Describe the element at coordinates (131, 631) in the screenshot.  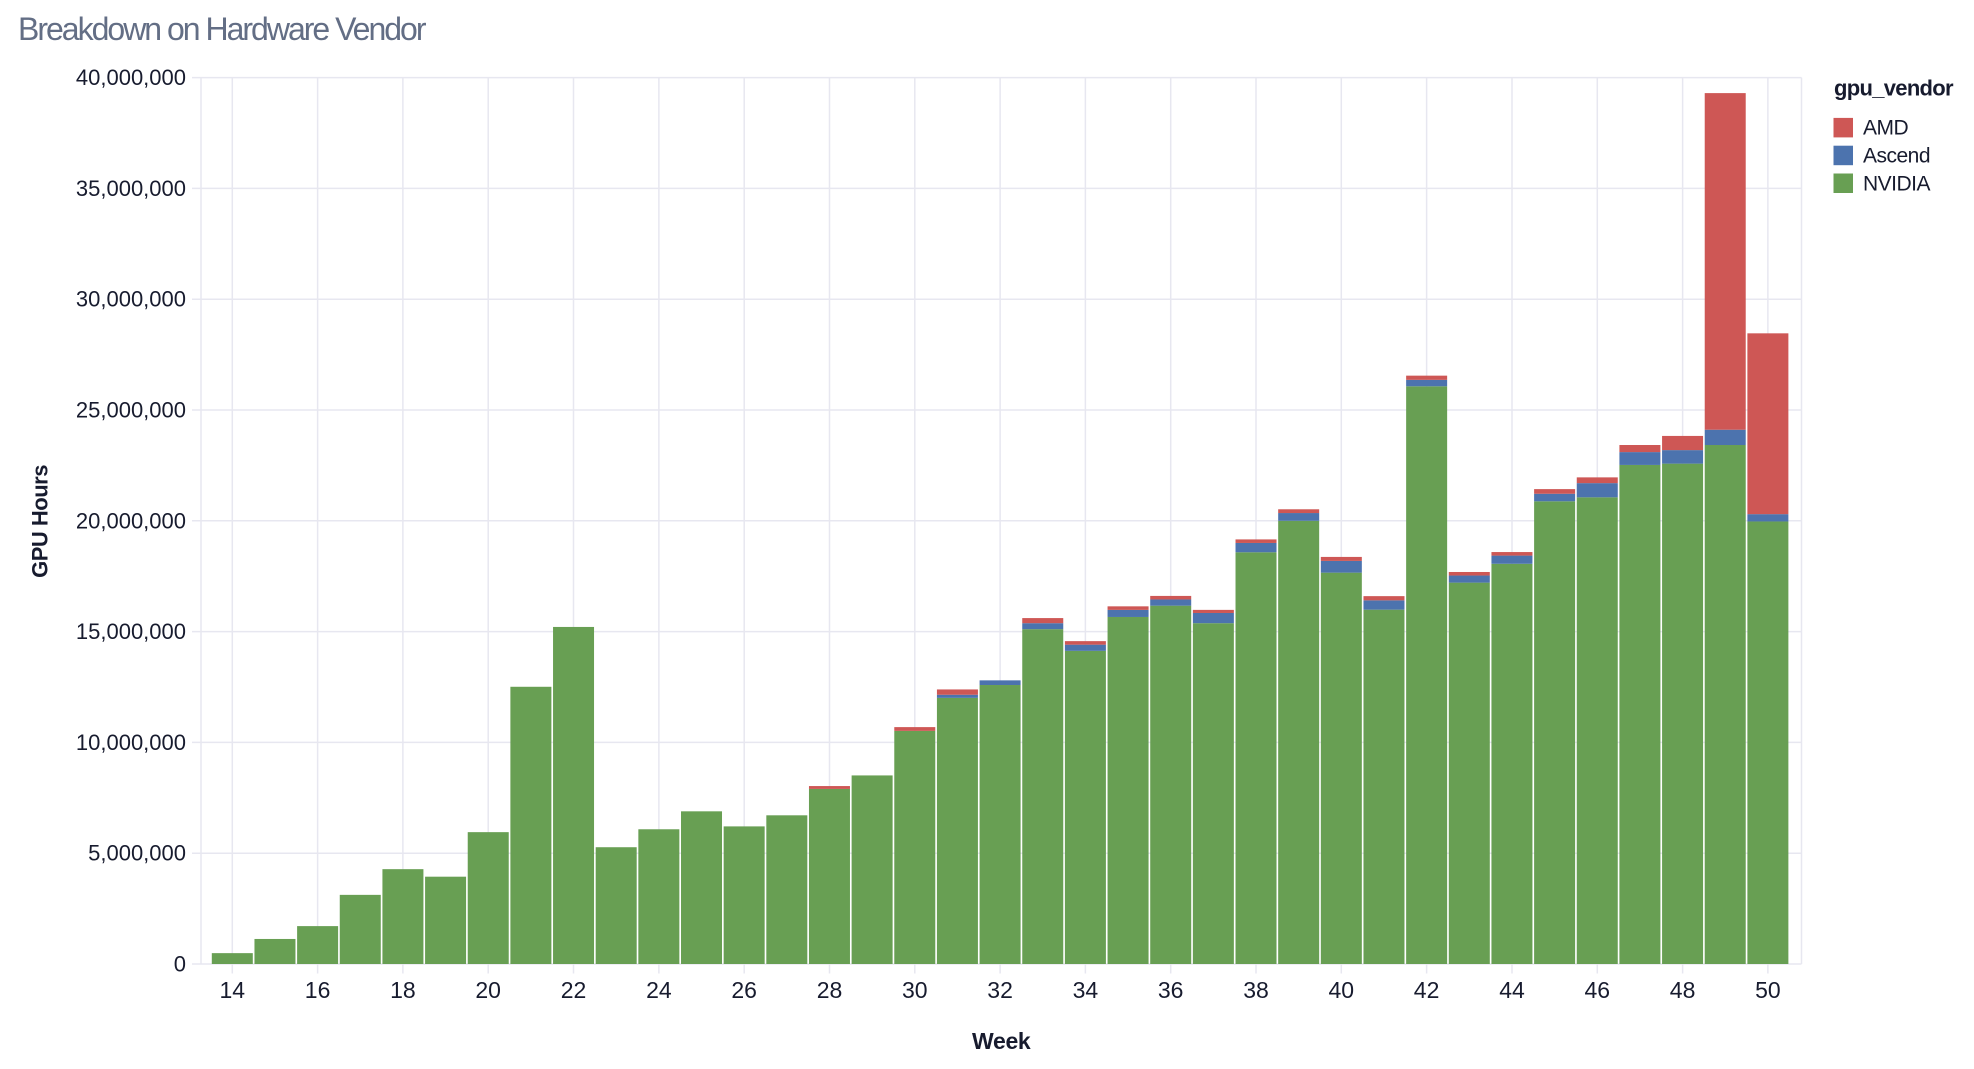
I see `svg-text: 15,000,000` at that location.